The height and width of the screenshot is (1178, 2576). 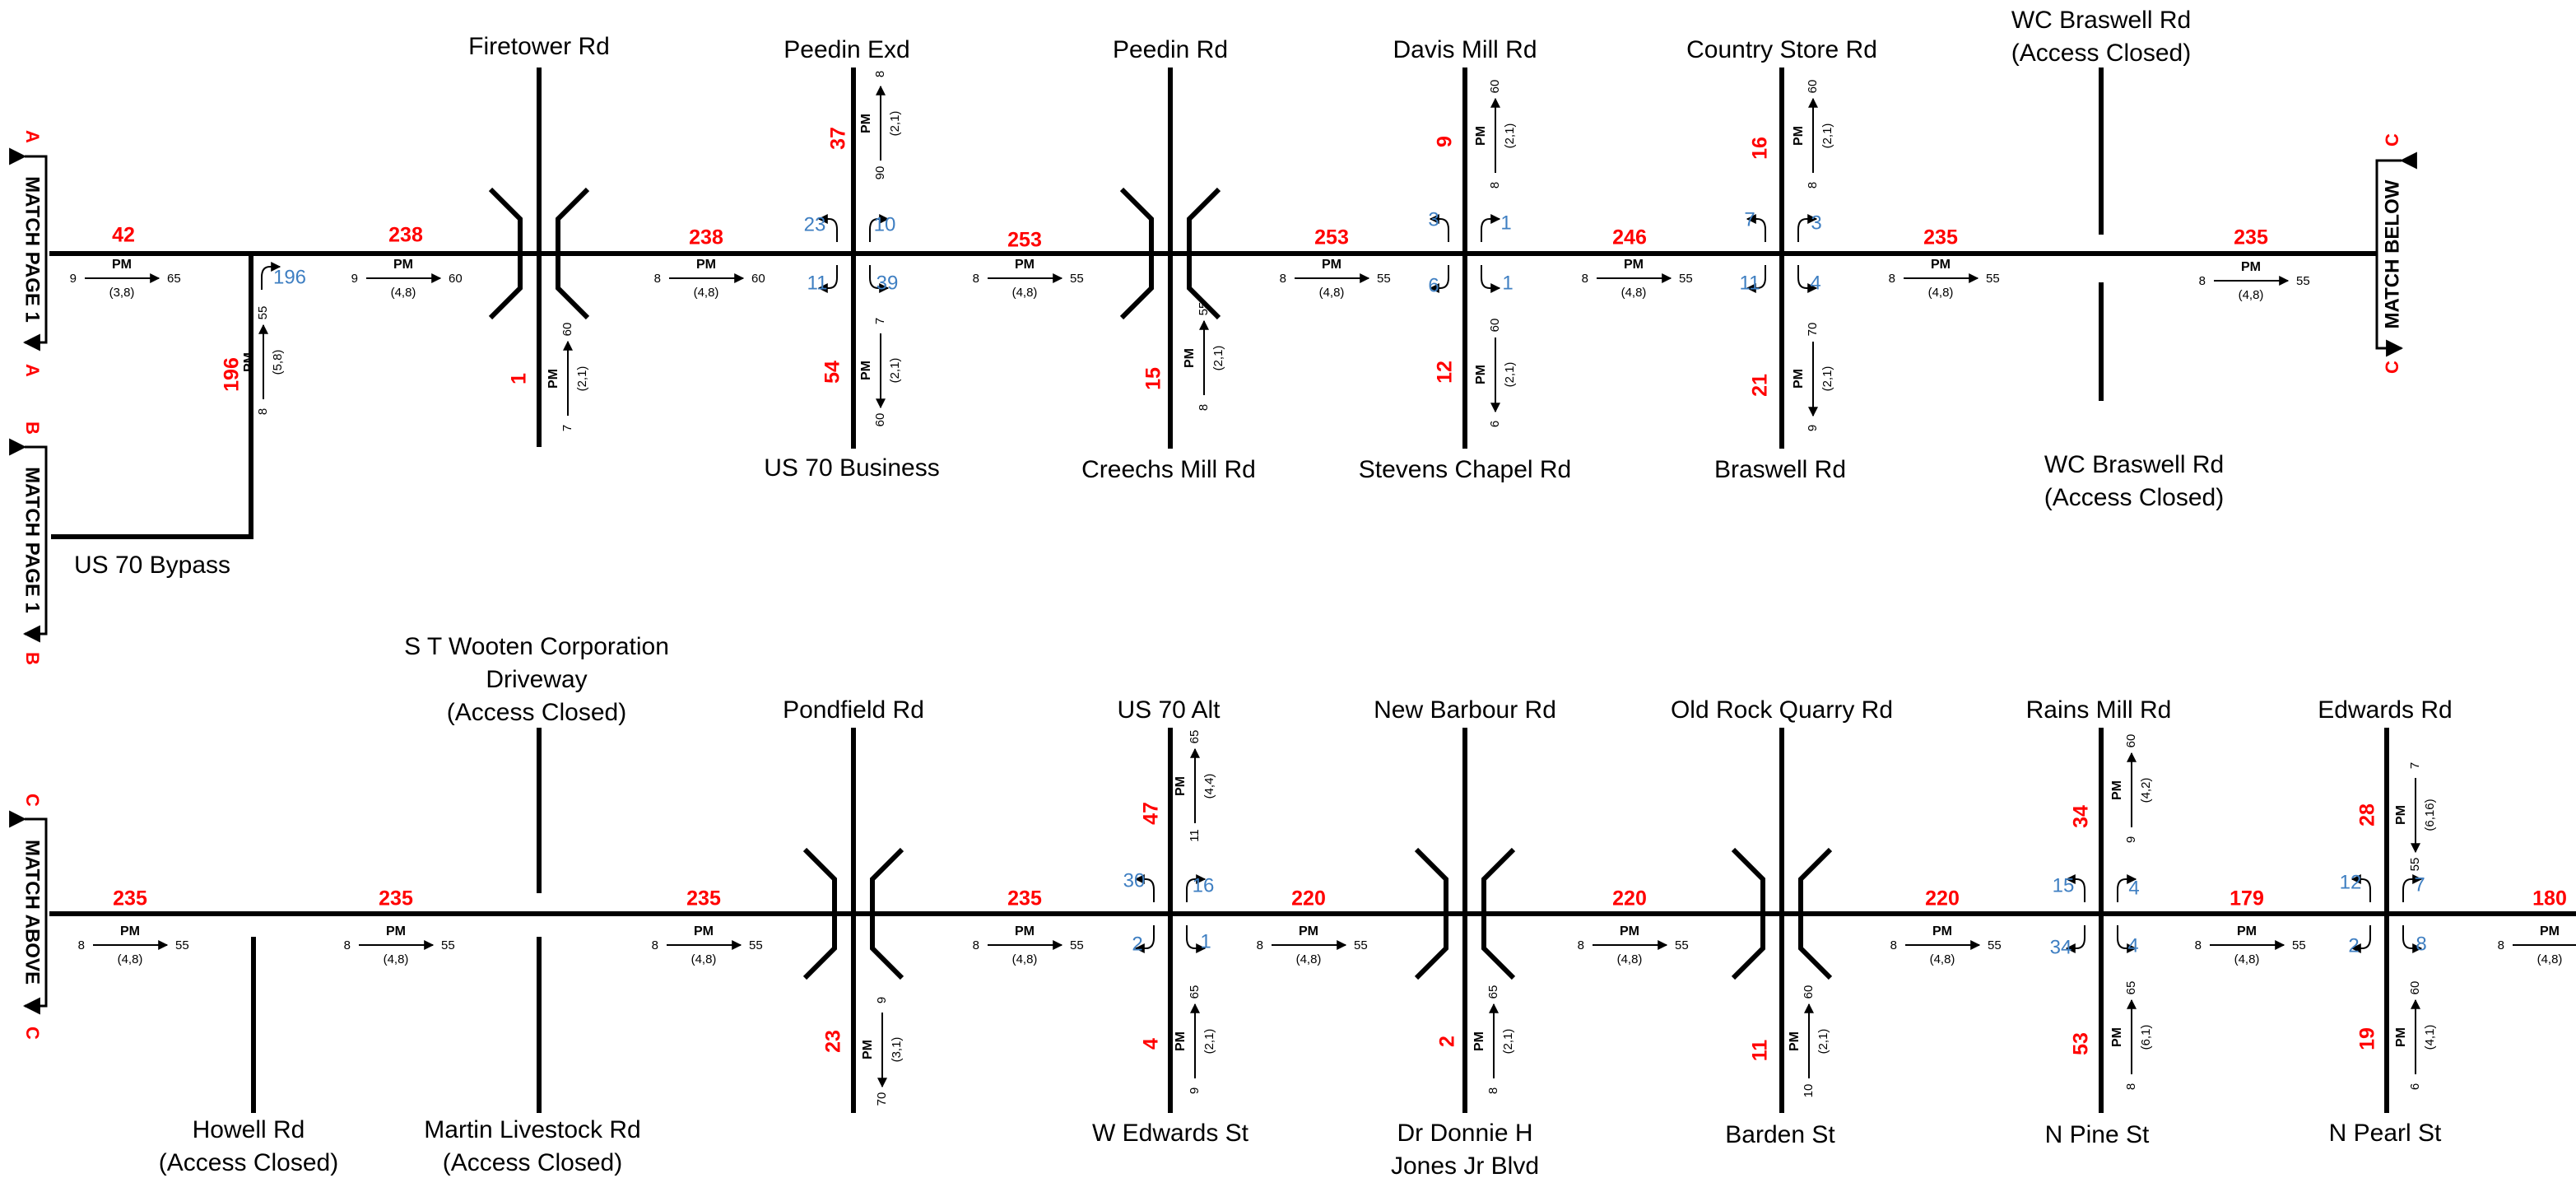 I want to click on pm-left-value: 90, so click(x=880, y=173).